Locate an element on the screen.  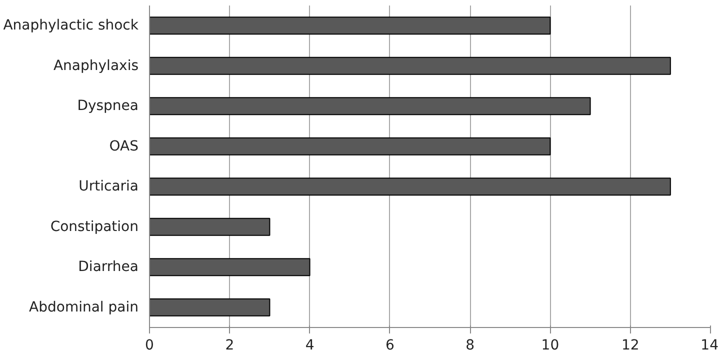
x-tick-label: 6 is located at coordinates (389, 346).